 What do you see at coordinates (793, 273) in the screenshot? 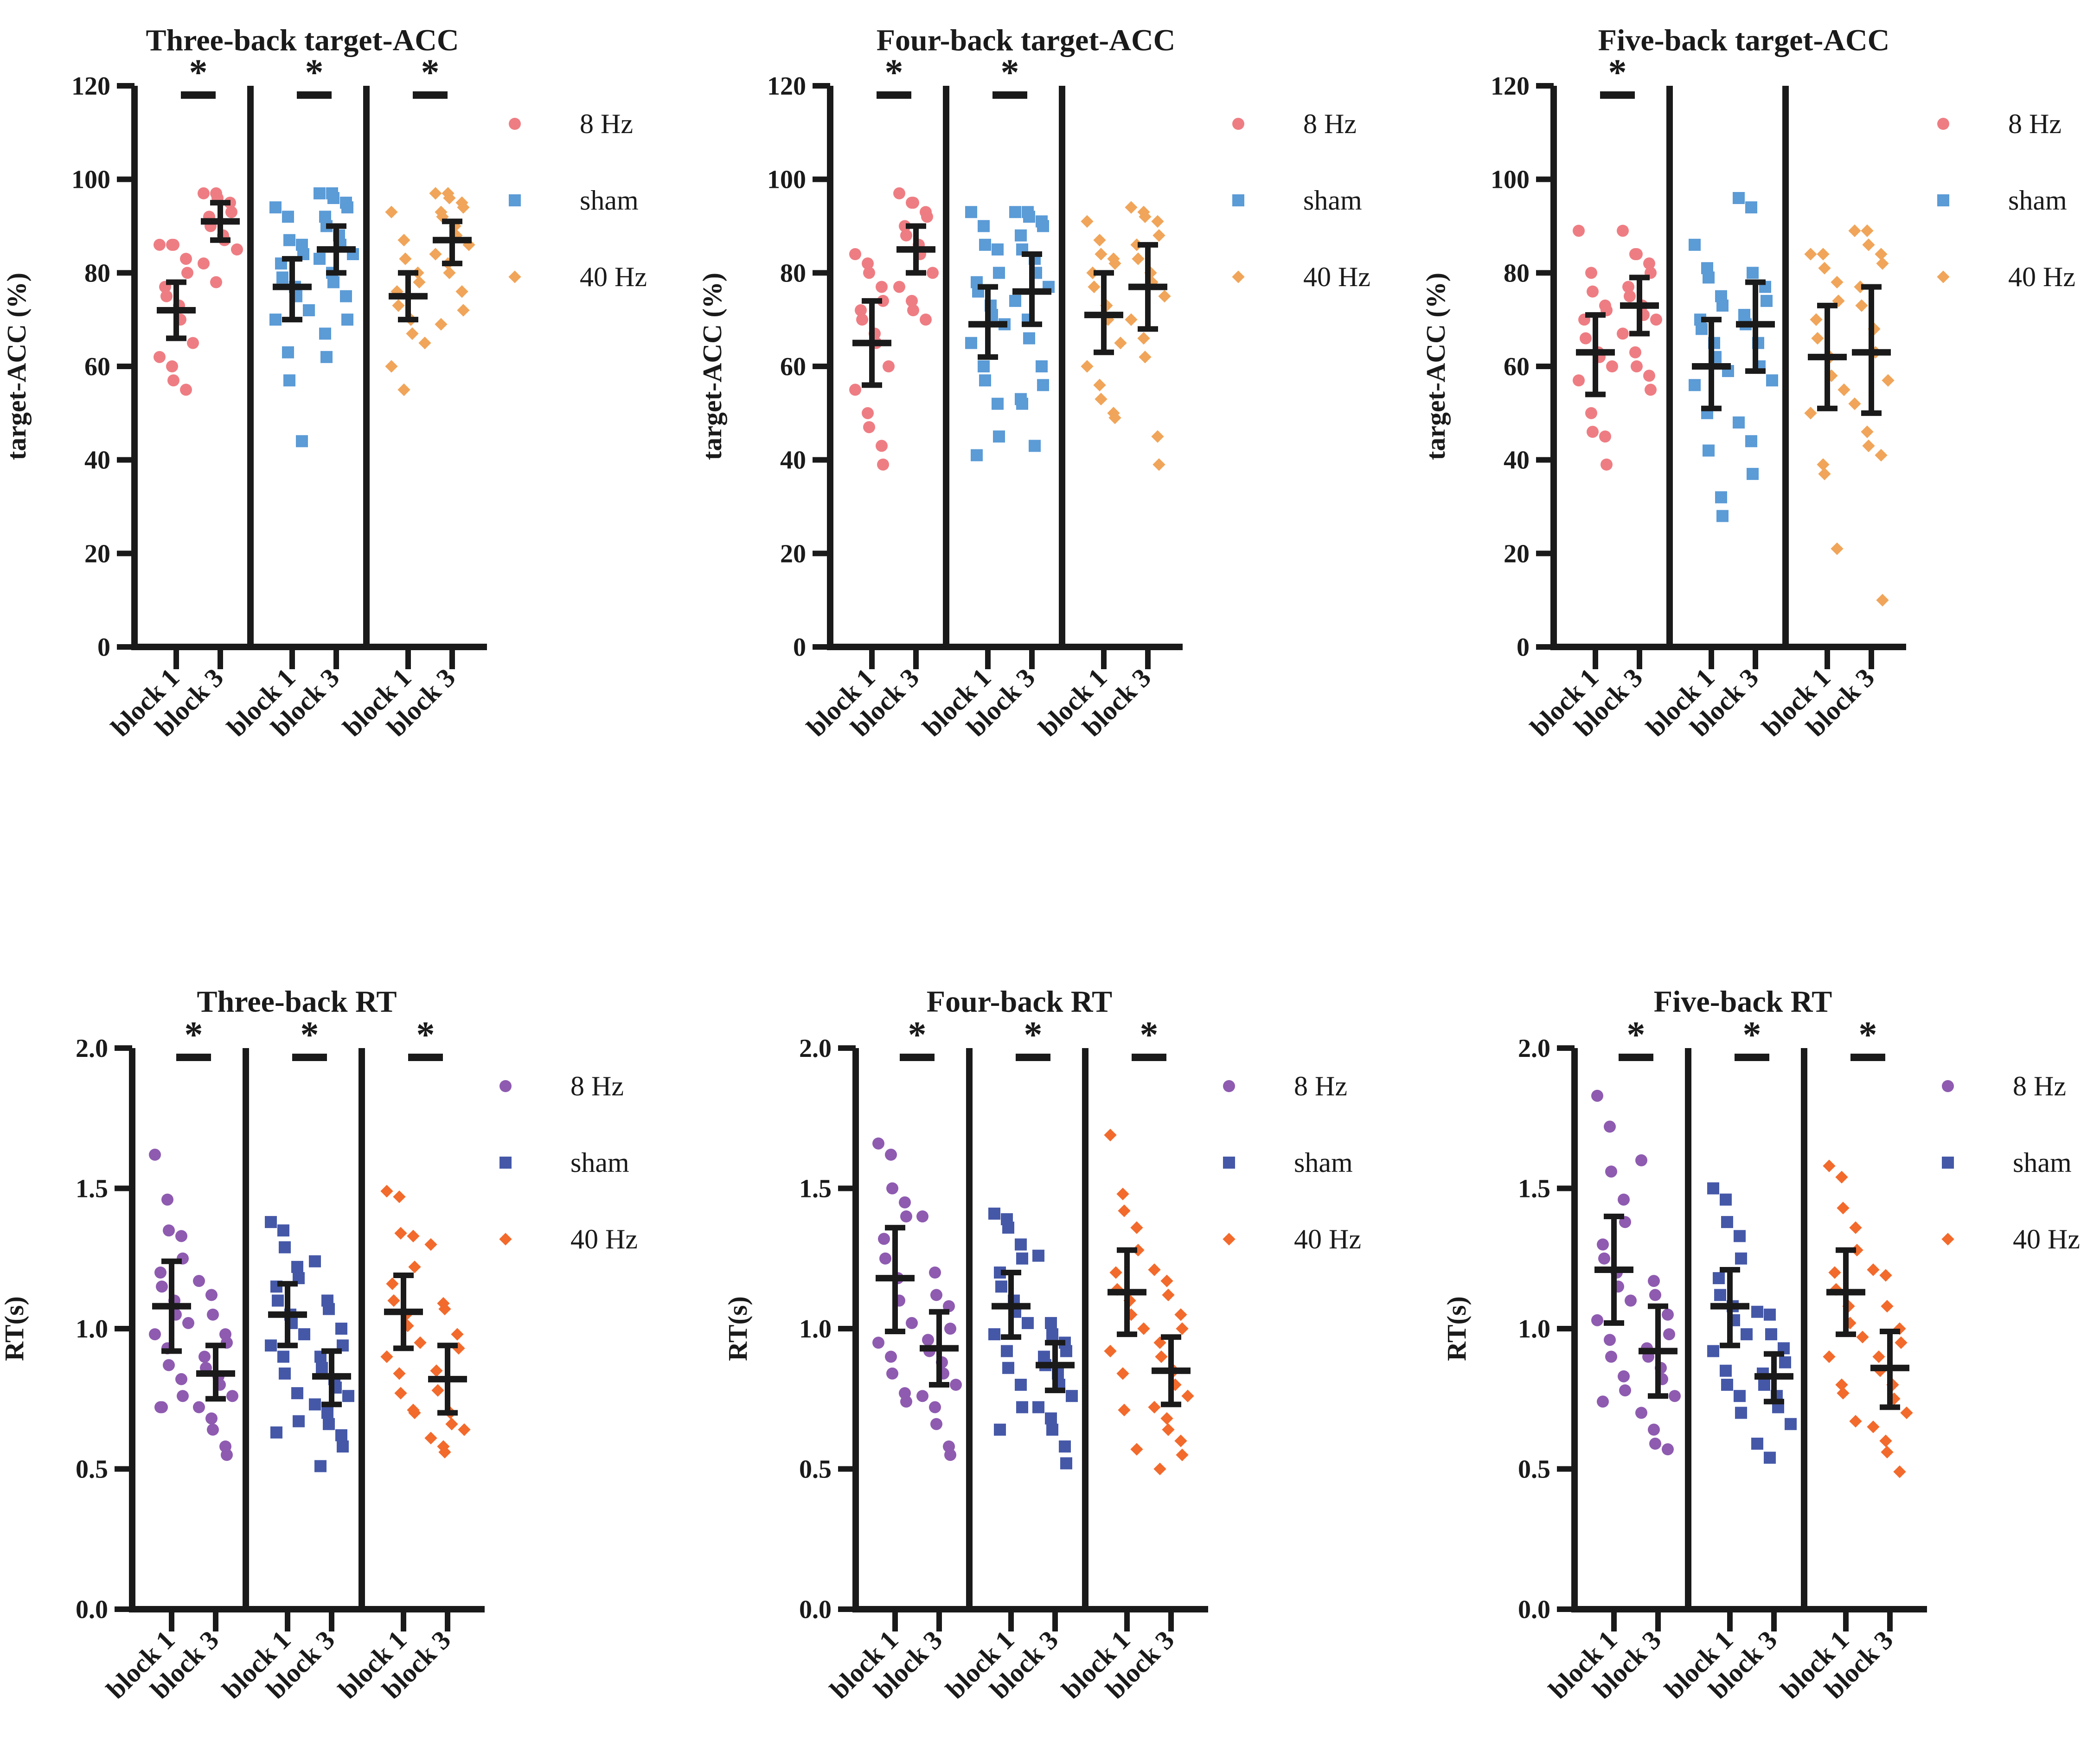
I see `y-tick-label: 80` at bounding box center [793, 273].